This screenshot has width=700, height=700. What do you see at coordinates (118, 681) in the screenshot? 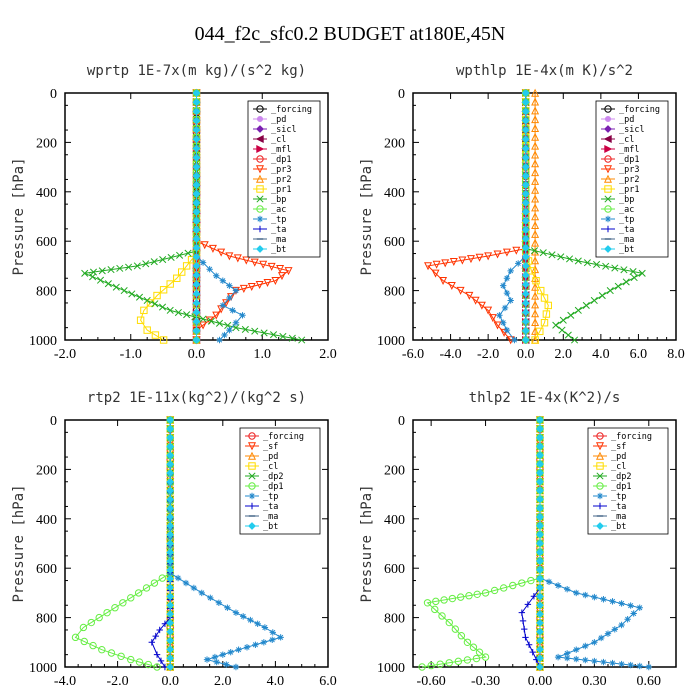
I see `x-tick-label: -2.0` at bounding box center [118, 681].